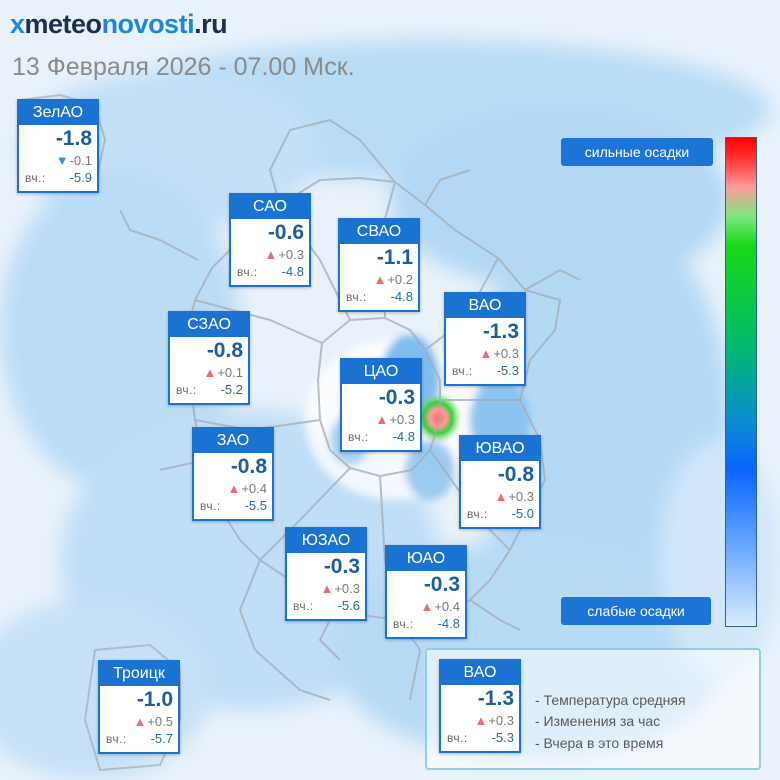 The width and height of the screenshot is (780, 780). What do you see at coordinates (255, 505) in the screenshot?
I see `yesterday-value: -5.5` at bounding box center [255, 505].